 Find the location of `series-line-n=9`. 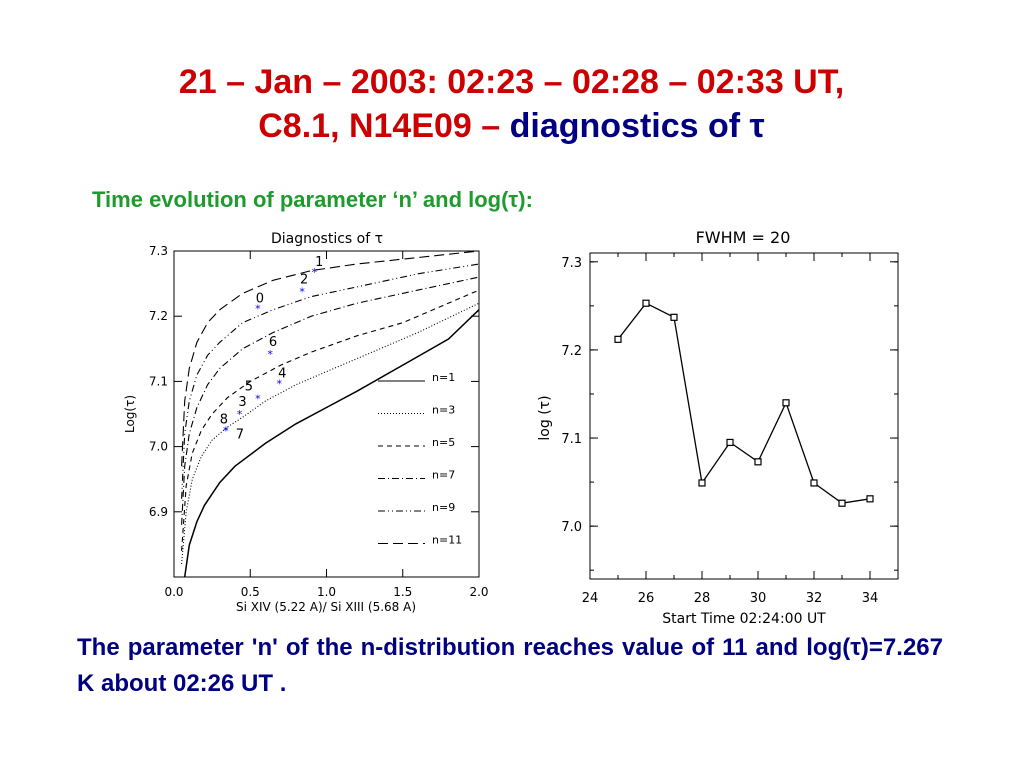

series-line-n=9 is located at coordinates (330, 381).